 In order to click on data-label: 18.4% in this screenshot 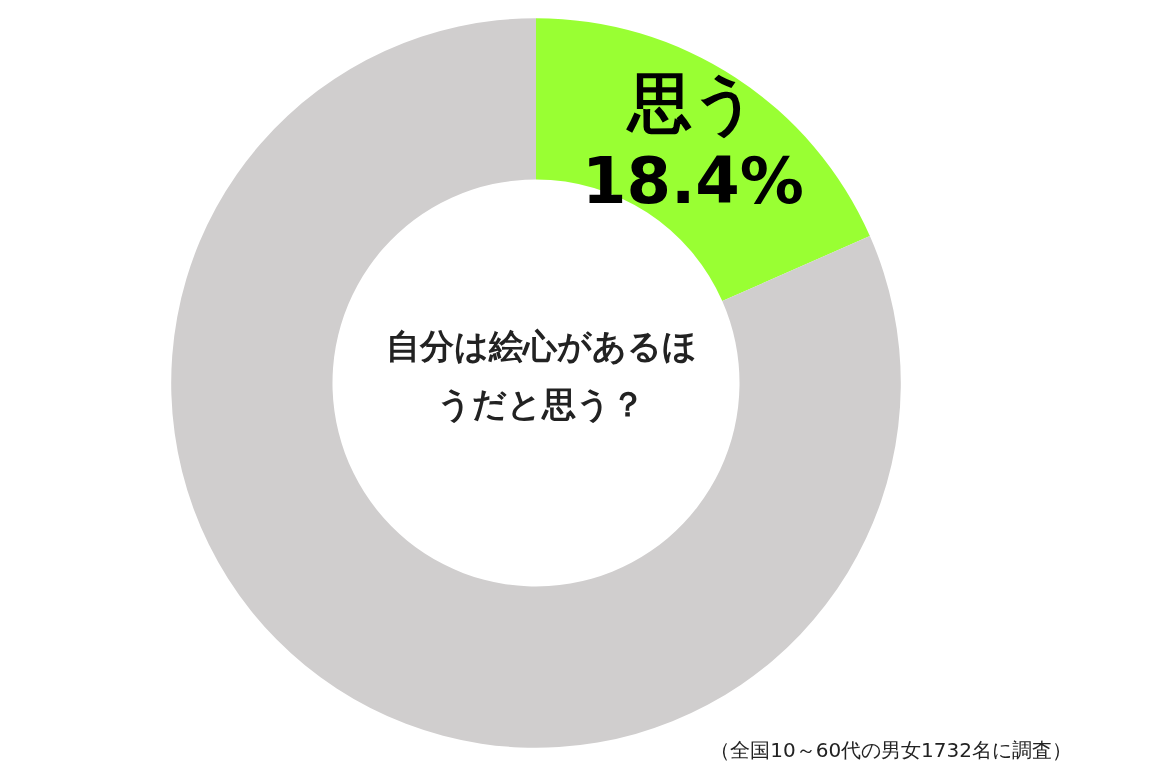, I will do `click(692, 181)`.